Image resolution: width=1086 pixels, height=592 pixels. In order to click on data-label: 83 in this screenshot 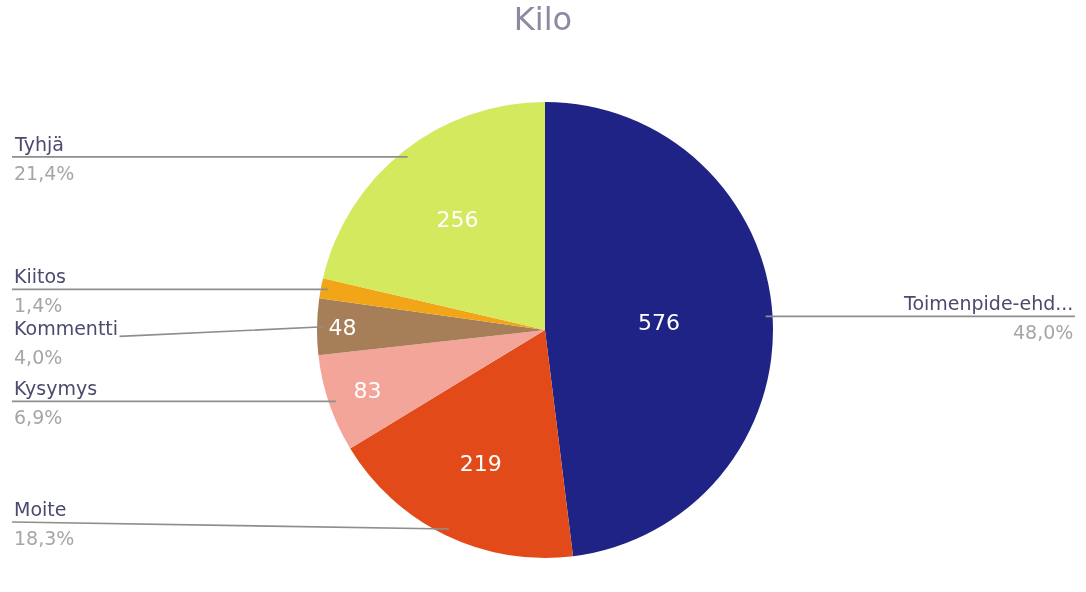, I will do `click(367, 391)`.